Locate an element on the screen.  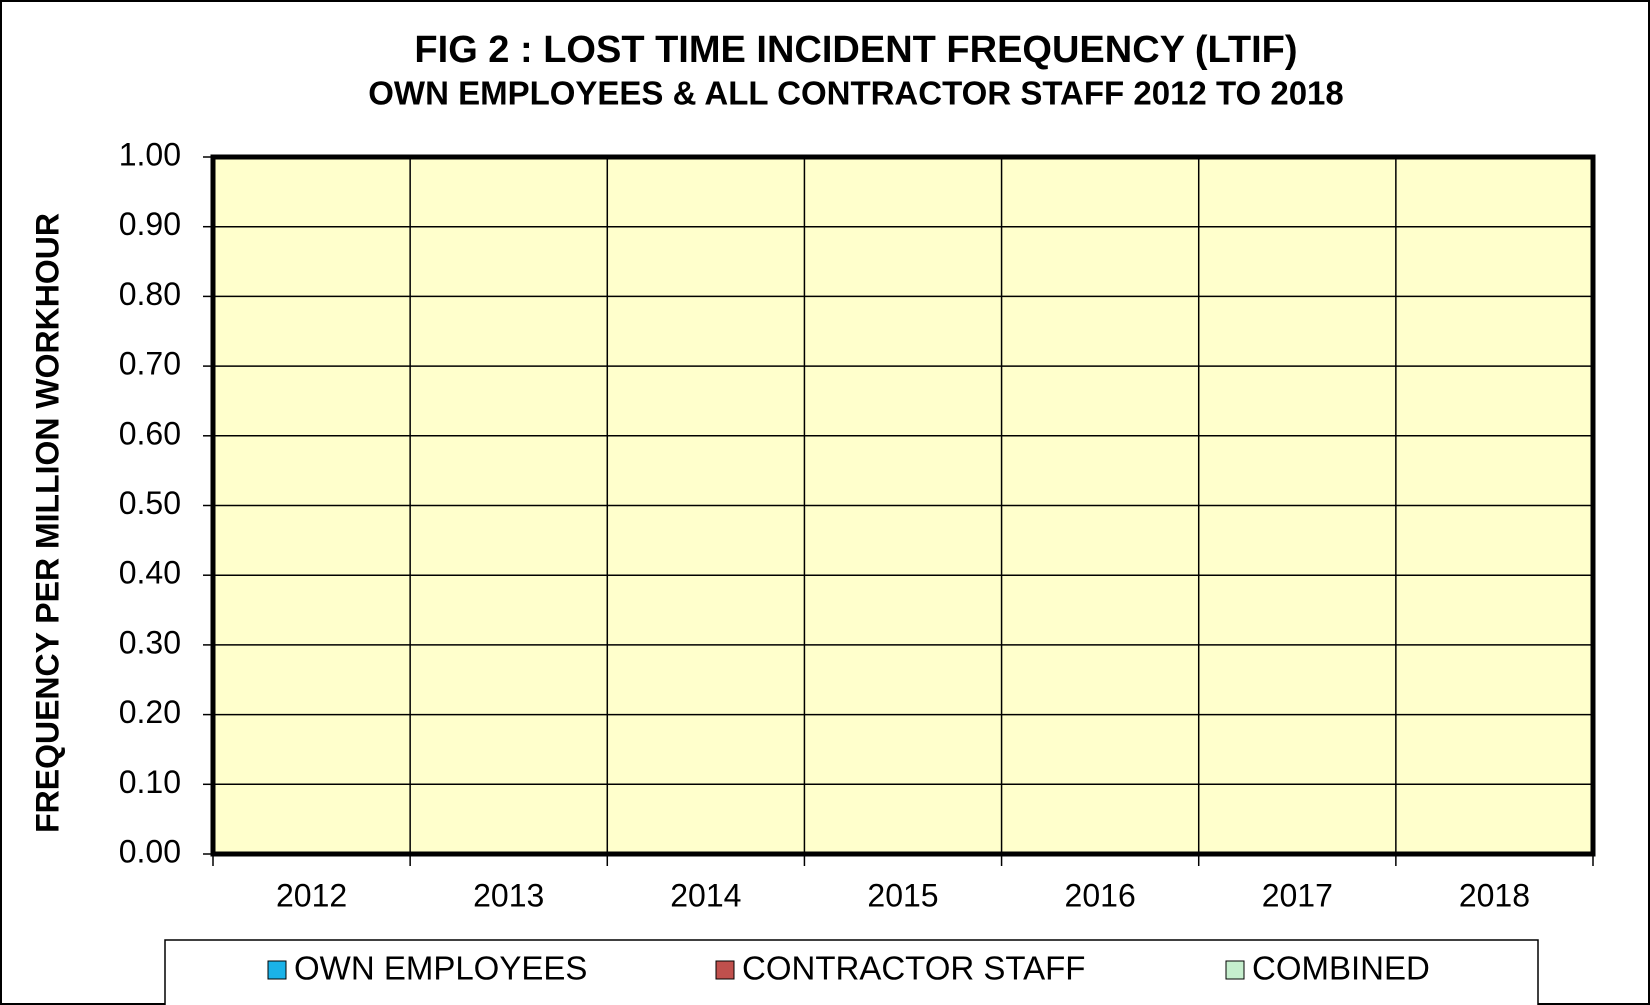
y-tick-label: 0.20 is located at coordinates (150, 712).